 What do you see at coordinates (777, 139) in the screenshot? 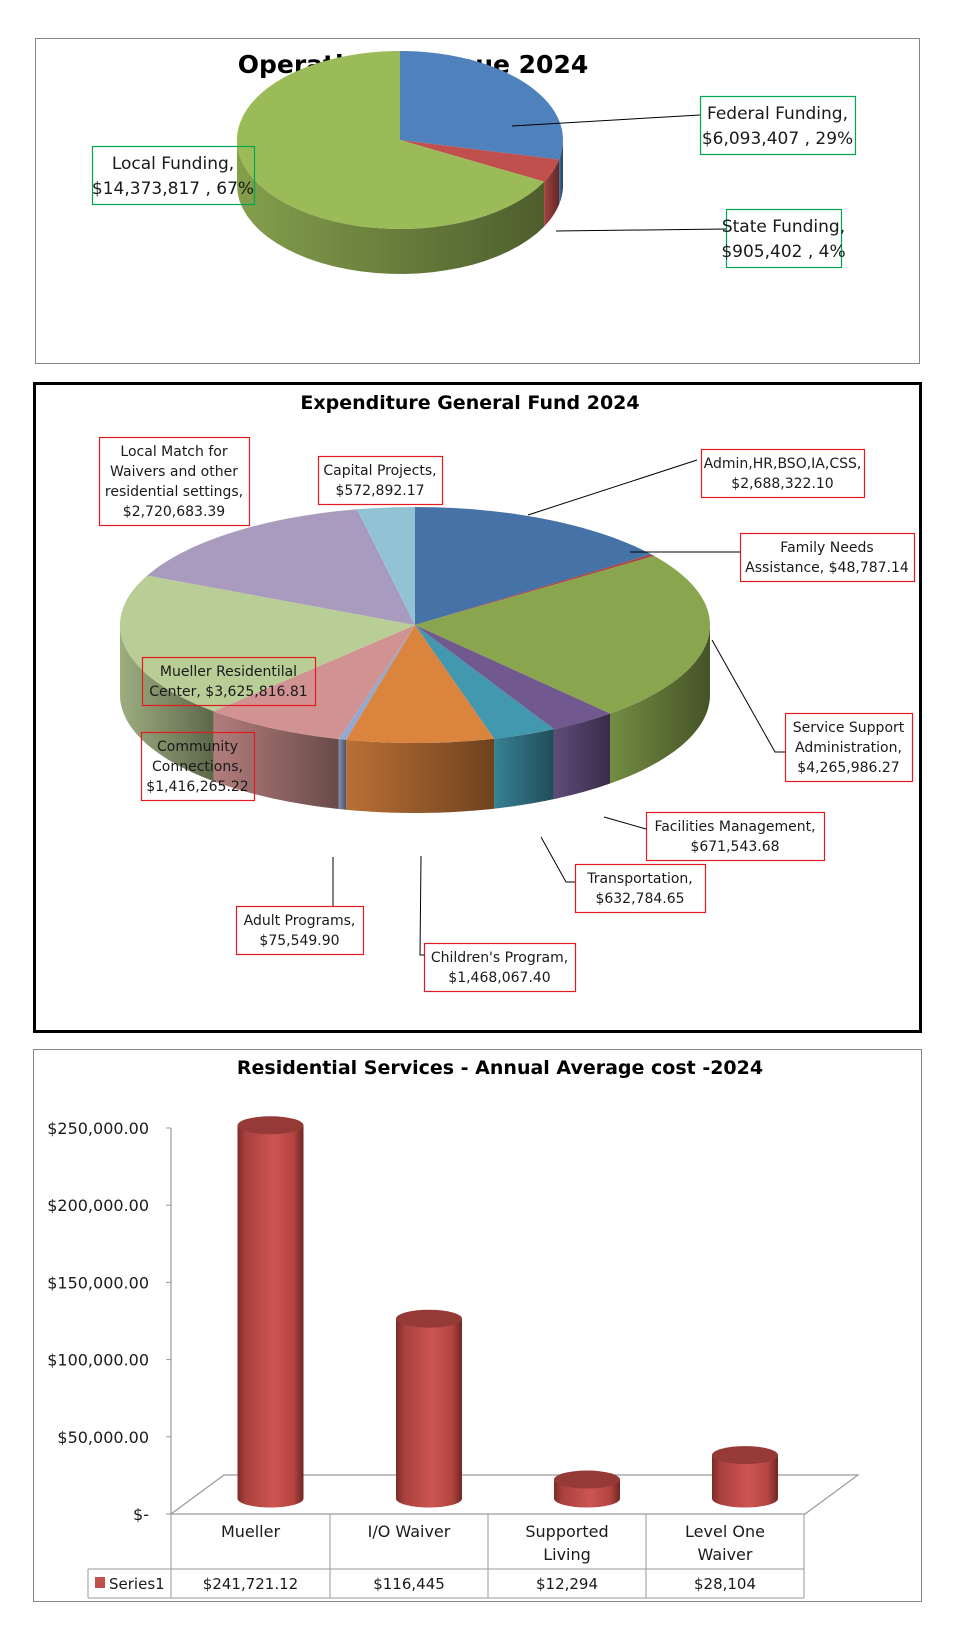
I see `label-text: $6,093,407 , 29%` at bounding box center [777, 139].